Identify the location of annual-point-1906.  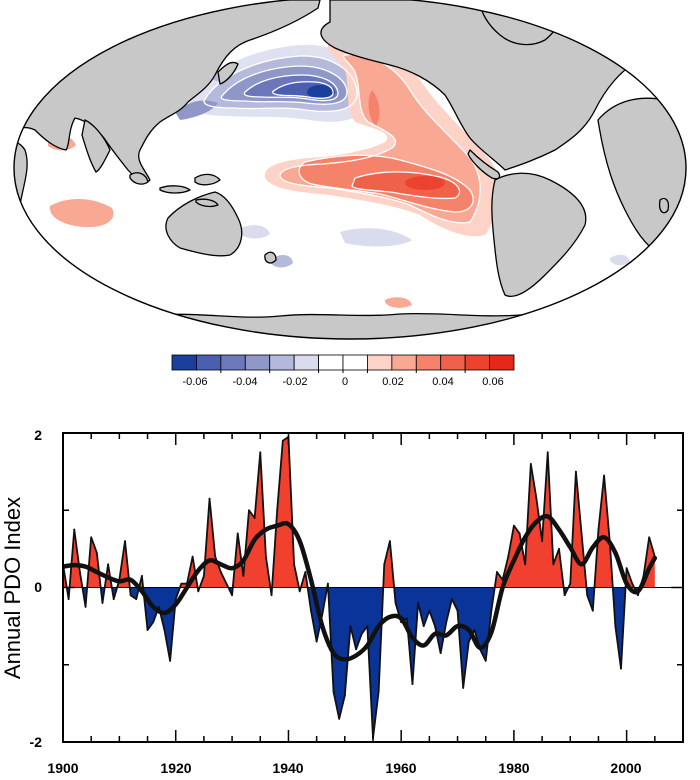
(96, 552).